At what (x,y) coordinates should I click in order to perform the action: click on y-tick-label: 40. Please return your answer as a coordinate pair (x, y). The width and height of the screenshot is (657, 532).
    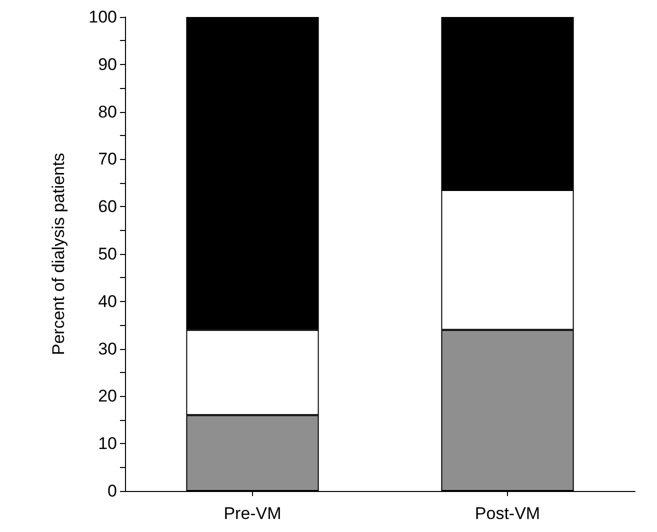
    Looking at the image, I should click on (107, 301).